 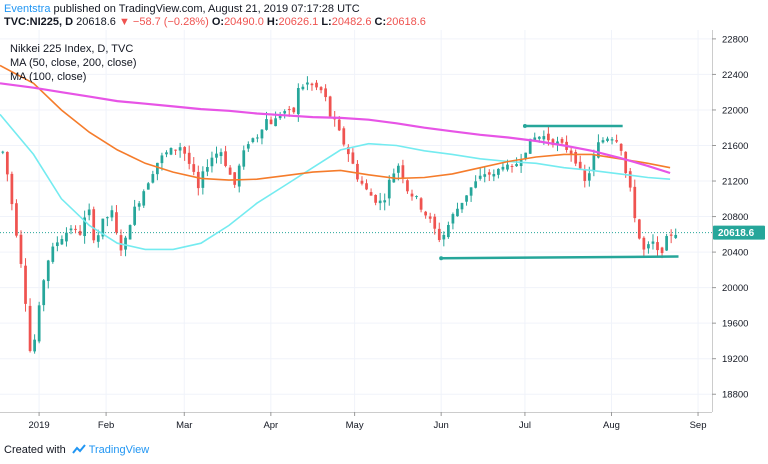 What do you see at coordinates (611, 425) in the screenshot?
I see `x-tick-label: Aug` at bounding box center [611, 425].